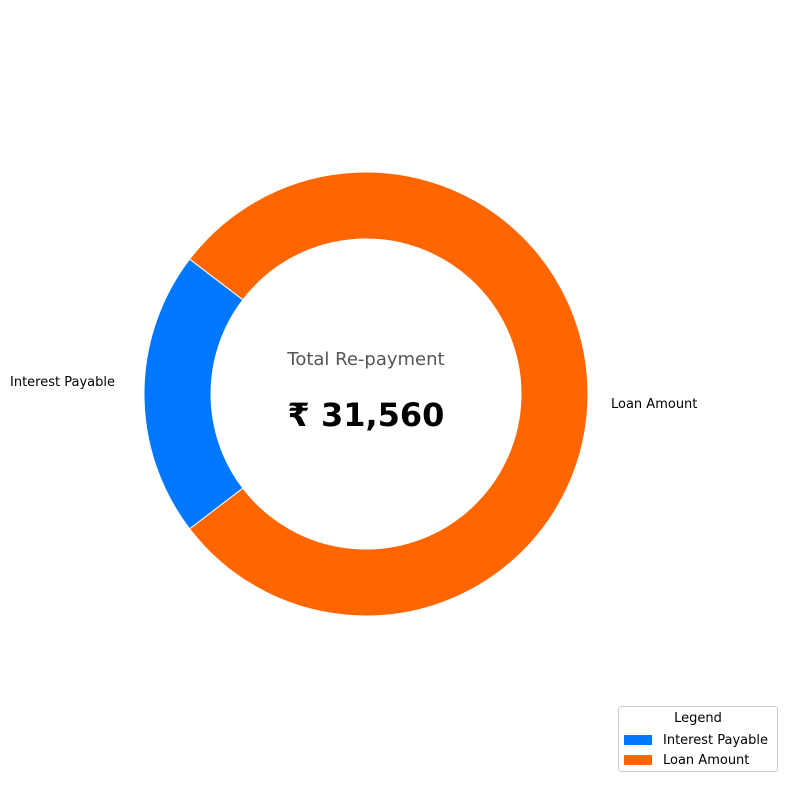 The width and height of the screenshot is (790, 790). I want to click on legend: Legend Interest Payable Loan Amount, so click(698, 739).